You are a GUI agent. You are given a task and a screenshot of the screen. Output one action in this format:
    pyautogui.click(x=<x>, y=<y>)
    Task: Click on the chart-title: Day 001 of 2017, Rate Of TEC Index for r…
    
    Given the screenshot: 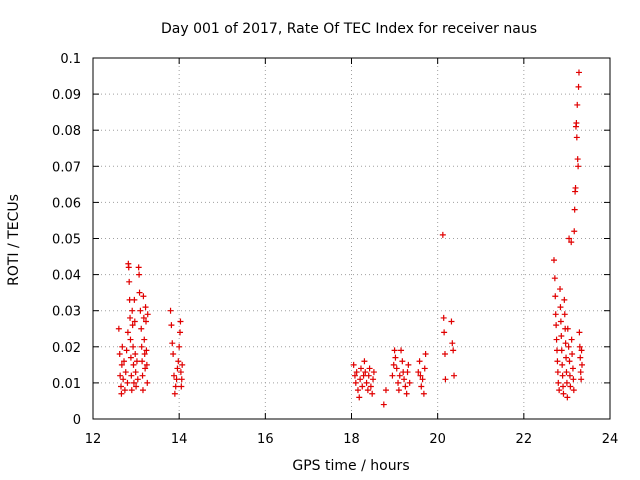 What is the action you would take?
    pyautogui.click(x=349, y=29)
    